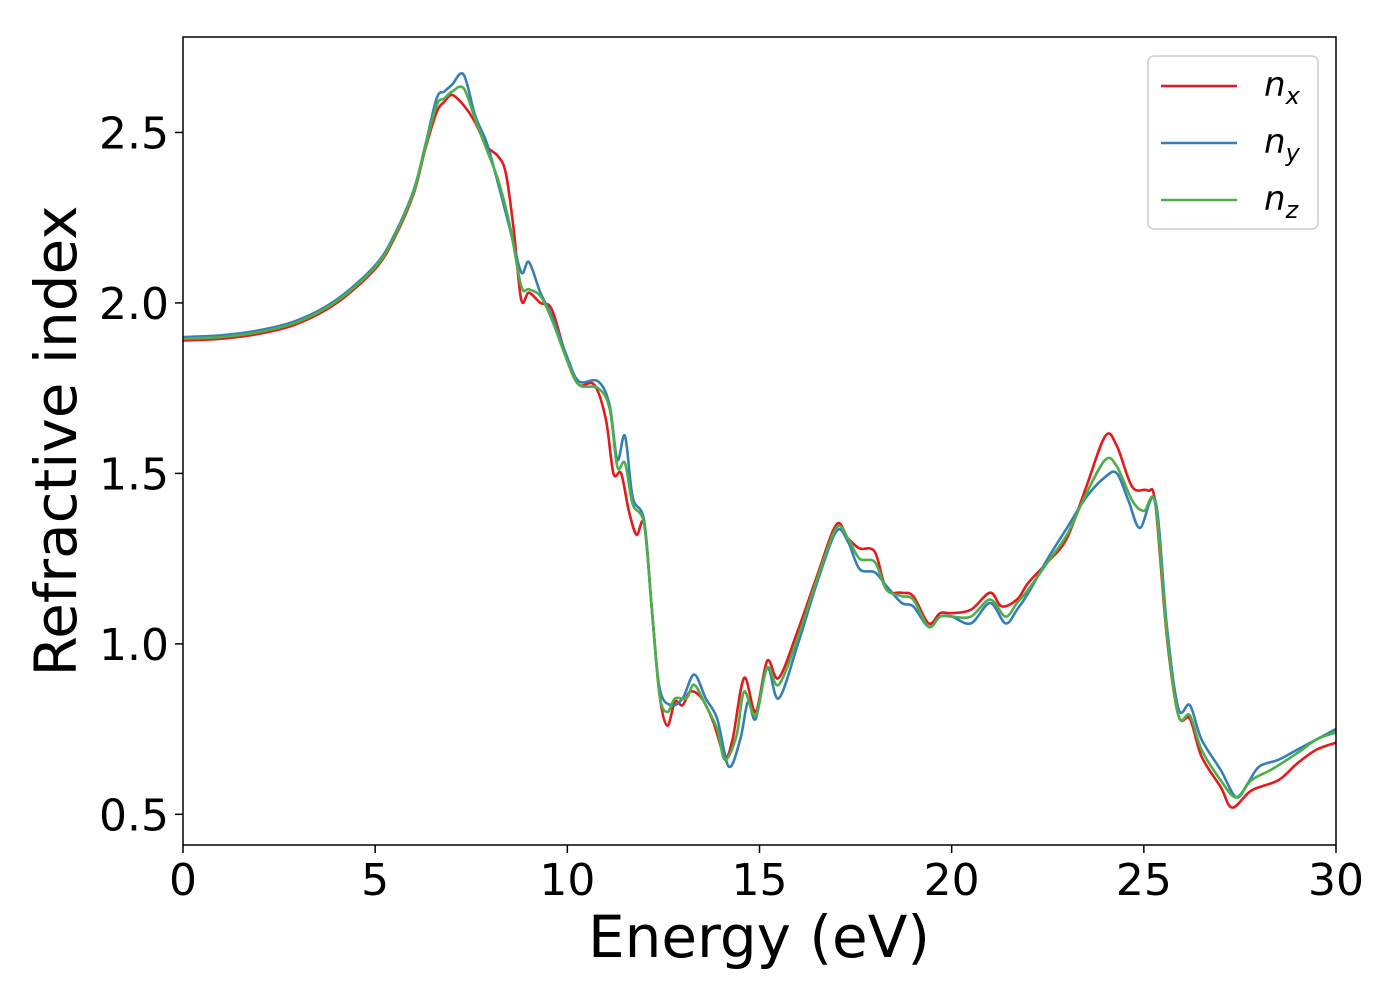  I want to click on legend-label-z: nz, so click(1282, 201).